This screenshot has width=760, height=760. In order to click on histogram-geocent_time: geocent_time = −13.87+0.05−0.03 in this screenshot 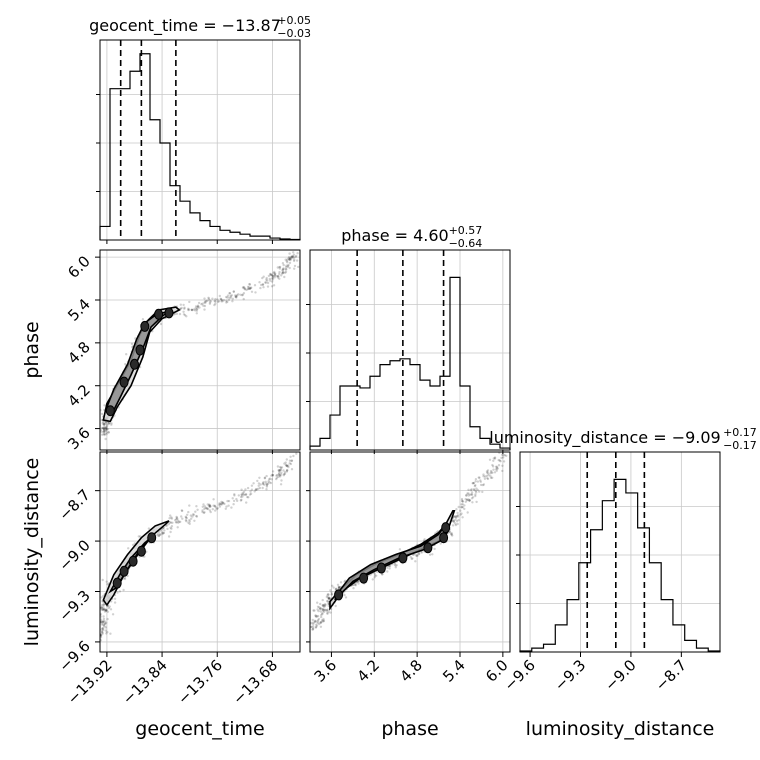, I will do `click(200, 127)`.